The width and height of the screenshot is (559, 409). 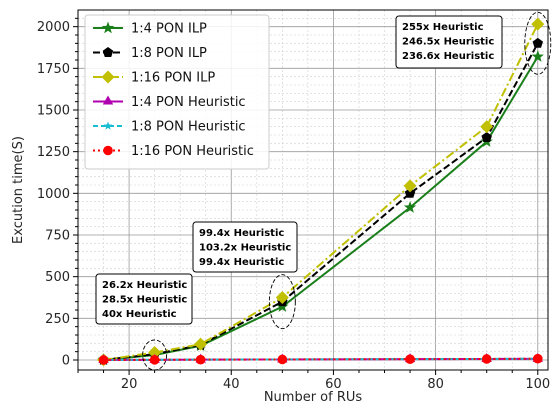 I want to click on annotation-text: 246.5x Heuristic, so click(x=448, y=42).